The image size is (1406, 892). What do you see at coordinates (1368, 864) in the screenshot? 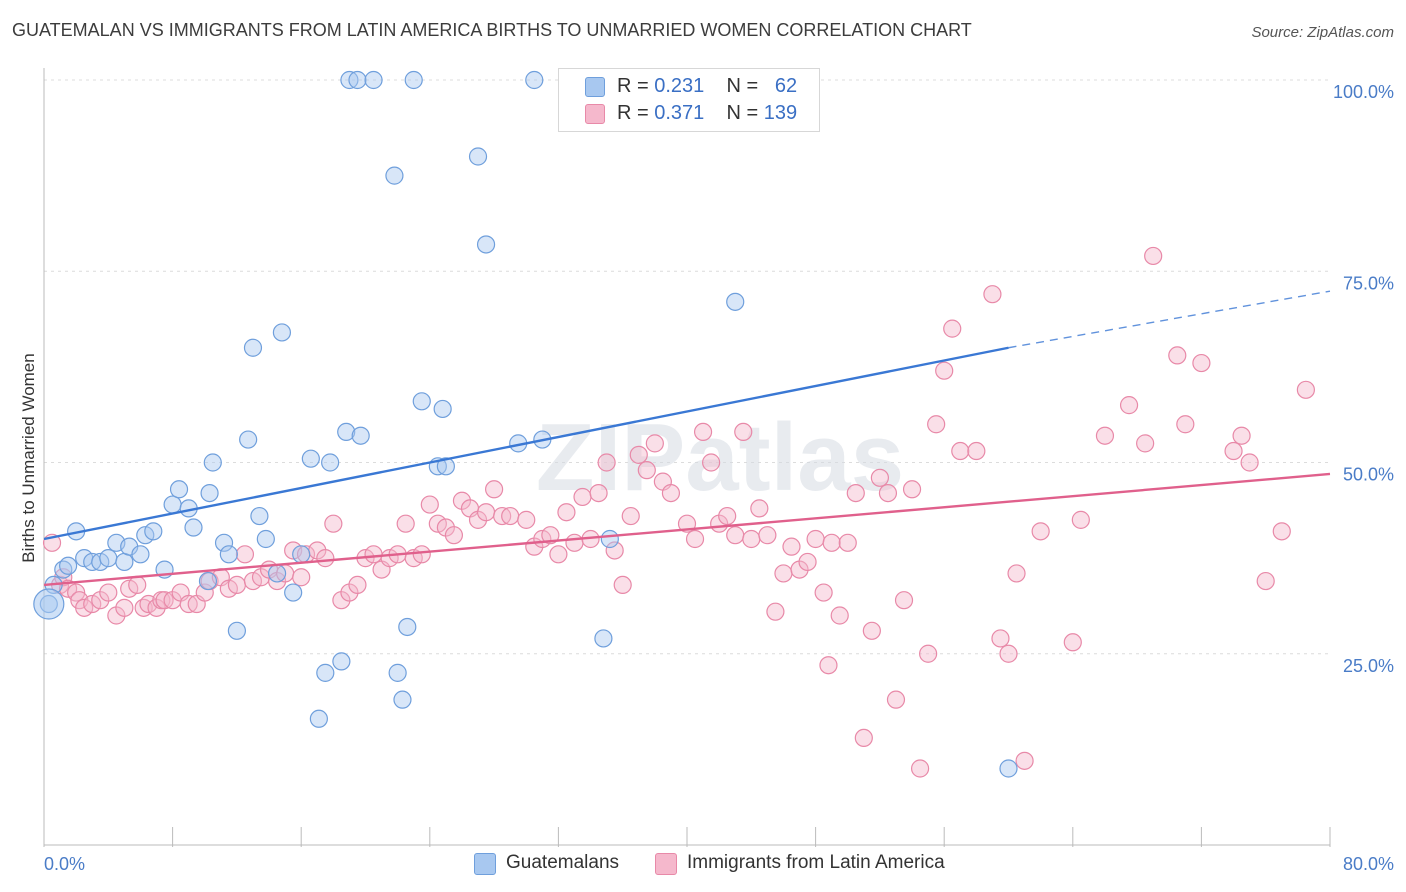
I see `x-tick-label-max: 80.0%` at bounding box center [1368, 864].